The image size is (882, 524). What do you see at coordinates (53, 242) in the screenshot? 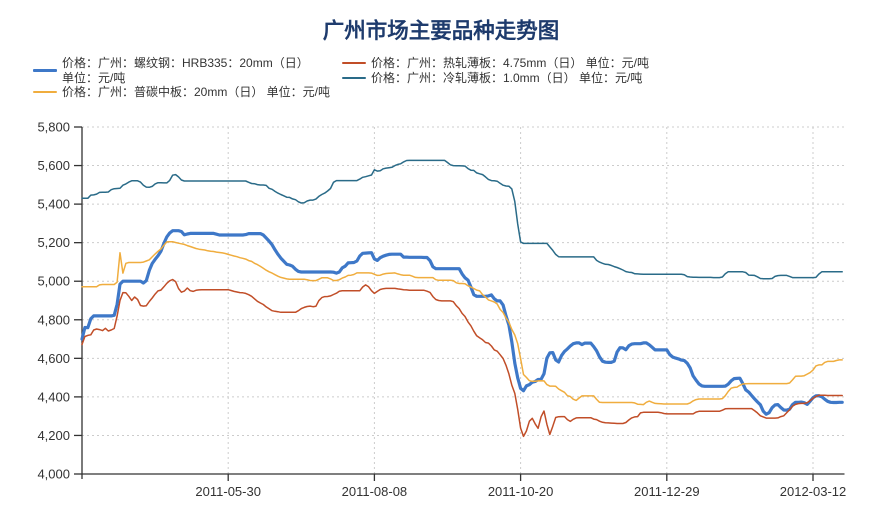
I see `y-tick-label: 5,200` at bounding box center [53, 242].